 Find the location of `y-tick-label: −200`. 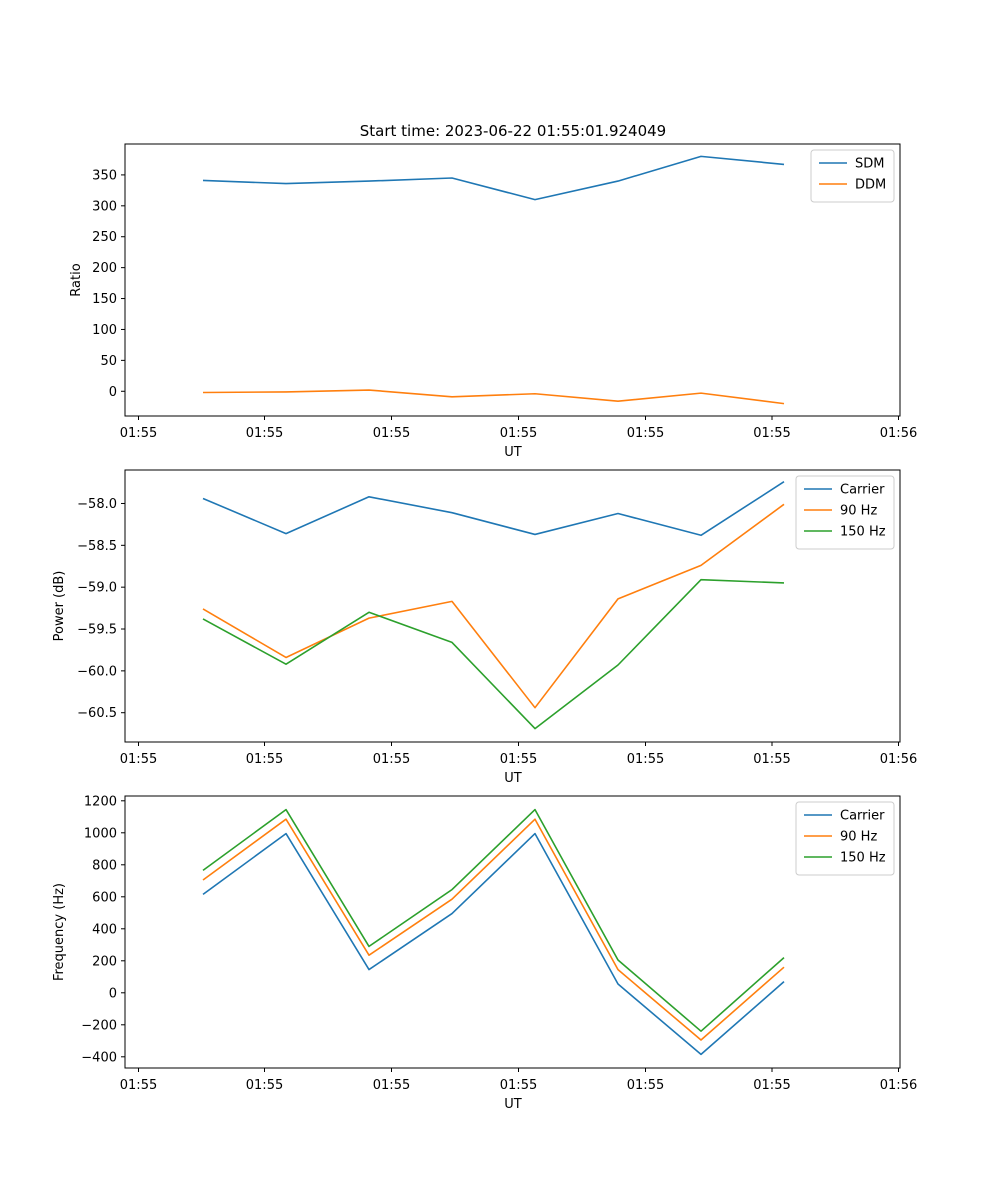

y-tick-label: −200 is located at coordinates (99, 1025).